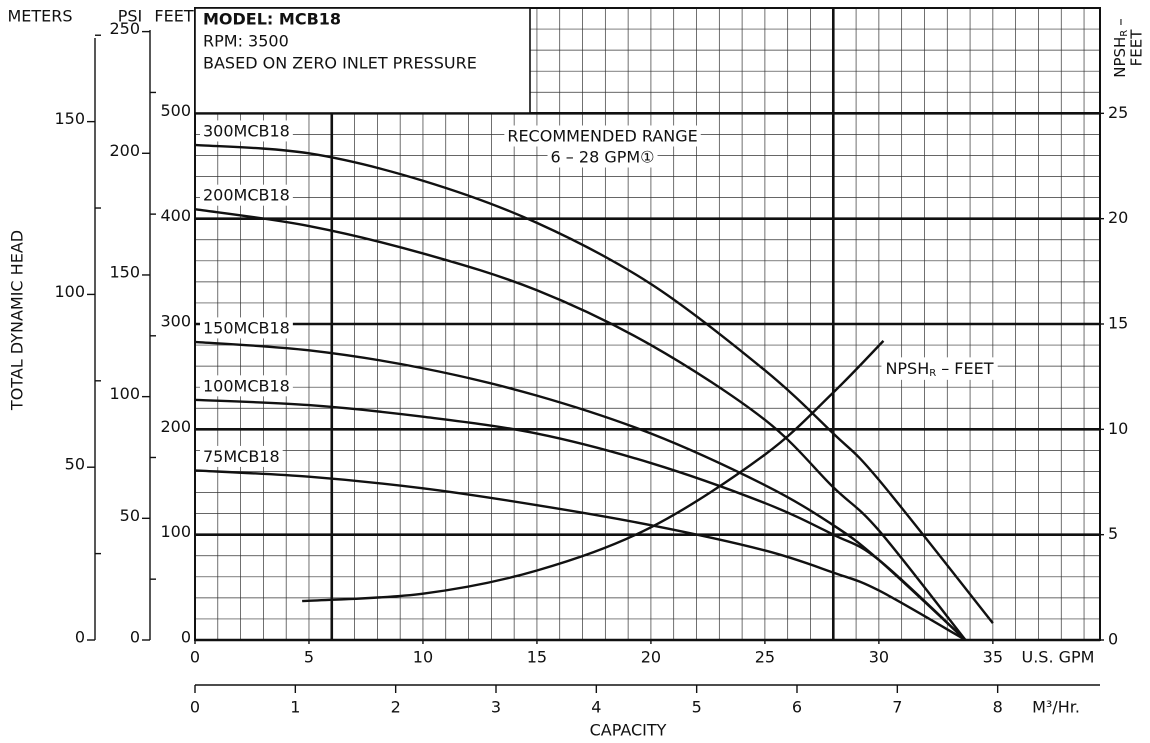 This screenshot has height=743, width=1150. I want to click on info-box, so click(362, 60).